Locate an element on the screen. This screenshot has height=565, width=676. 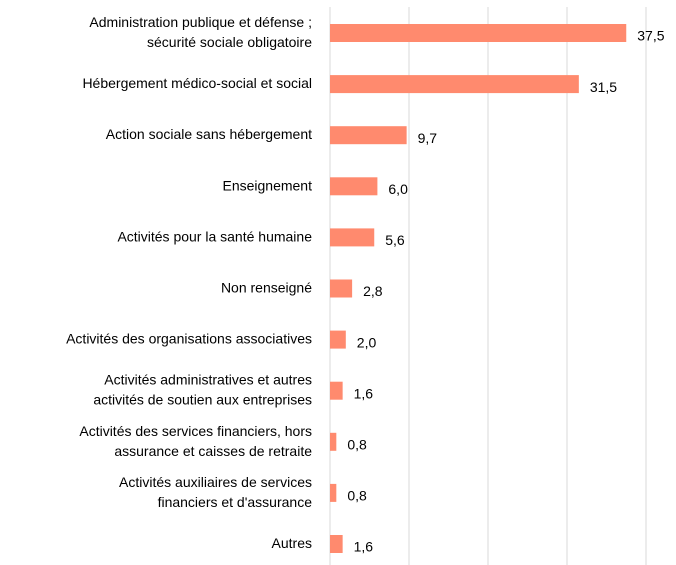
category-label-line: Non renseigné is located at coordinates (266, 287).